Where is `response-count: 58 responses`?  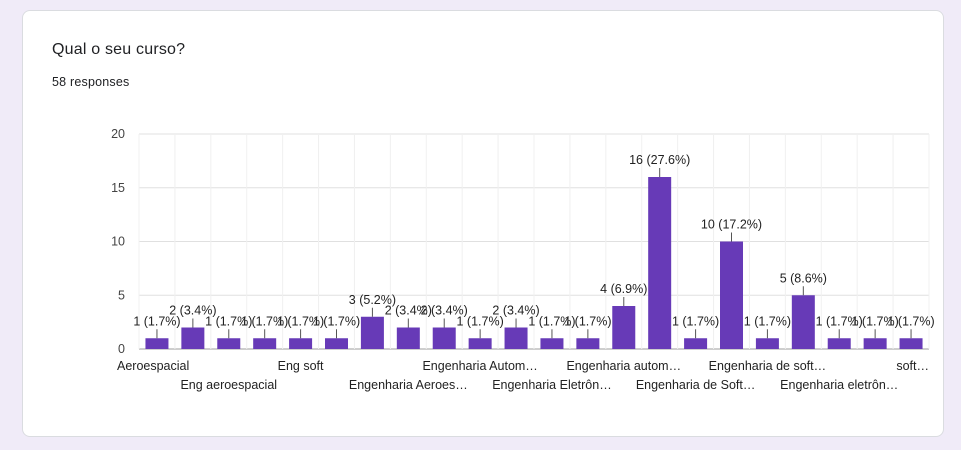
response-count: 58 responses is located at coordinates (91, 82).